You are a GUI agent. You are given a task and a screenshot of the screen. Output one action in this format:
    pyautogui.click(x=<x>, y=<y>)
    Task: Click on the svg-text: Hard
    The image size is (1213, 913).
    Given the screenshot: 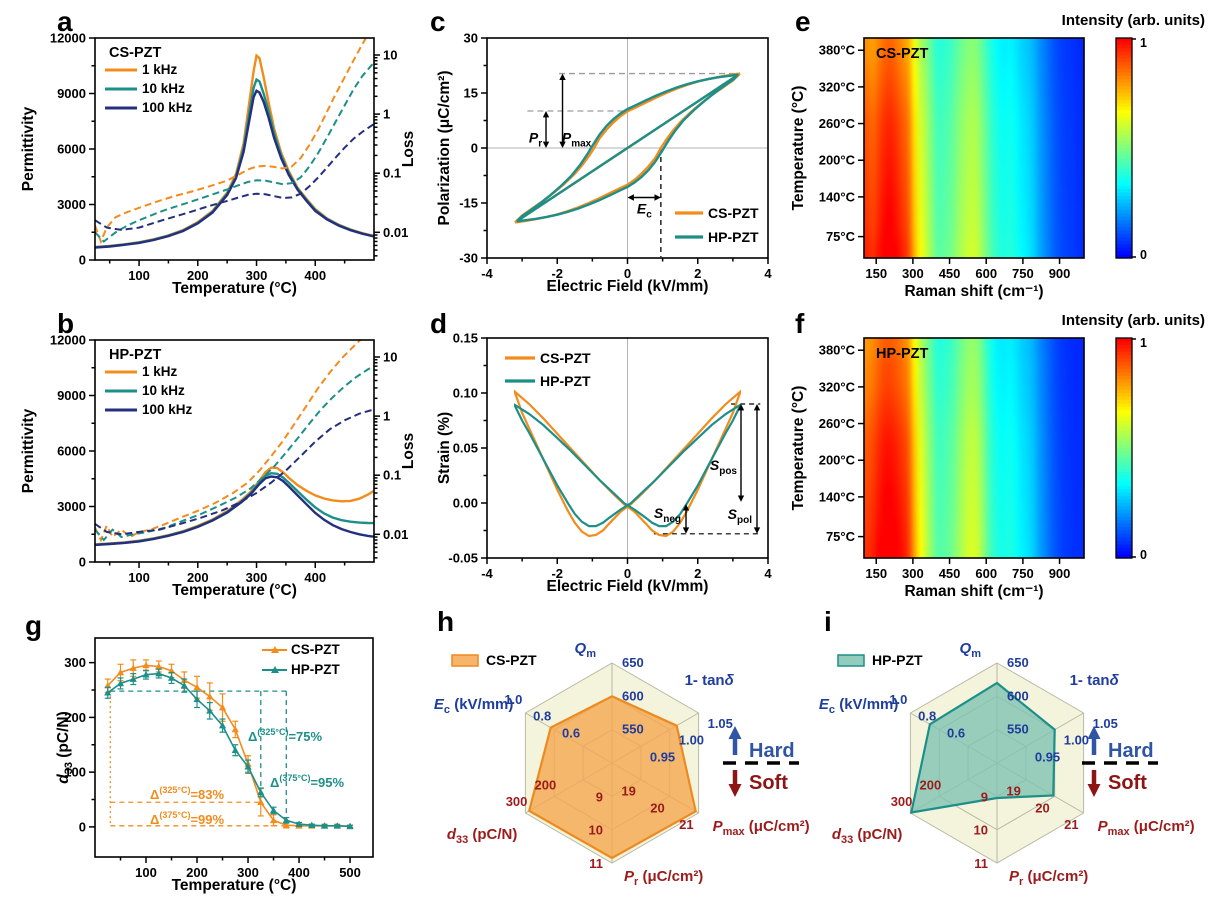 What is the action you would take?
    pyautogui.click(x=772, y=751)
    